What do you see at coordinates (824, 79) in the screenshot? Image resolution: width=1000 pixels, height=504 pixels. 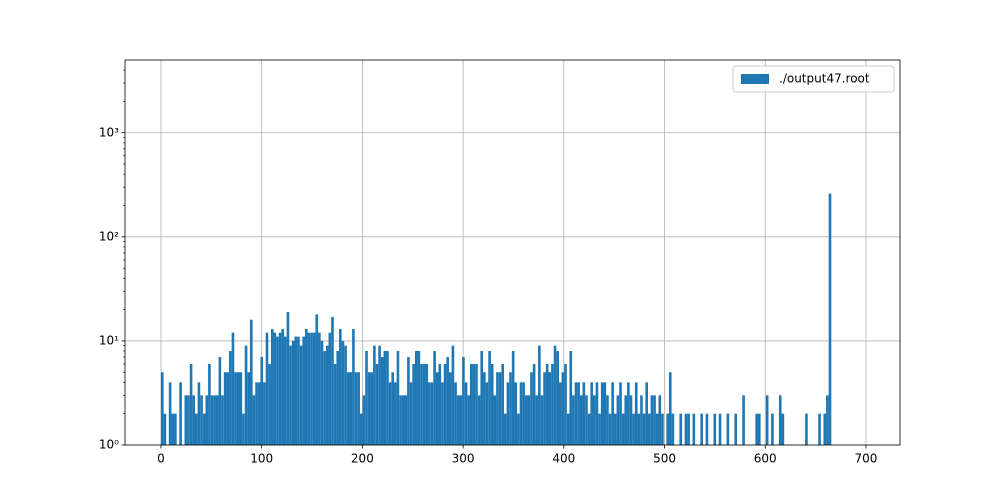 I see `legend-label: ./output47.root` at bounding box center [824, 79].